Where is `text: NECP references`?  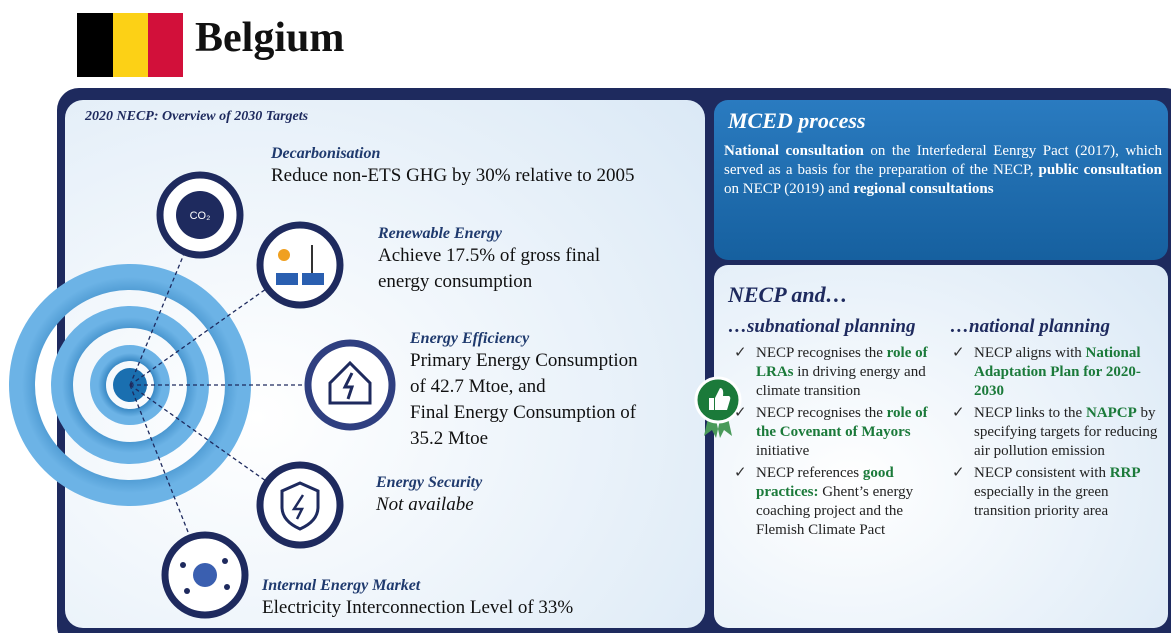 text: NECP references is located at coordinates (809, 473).